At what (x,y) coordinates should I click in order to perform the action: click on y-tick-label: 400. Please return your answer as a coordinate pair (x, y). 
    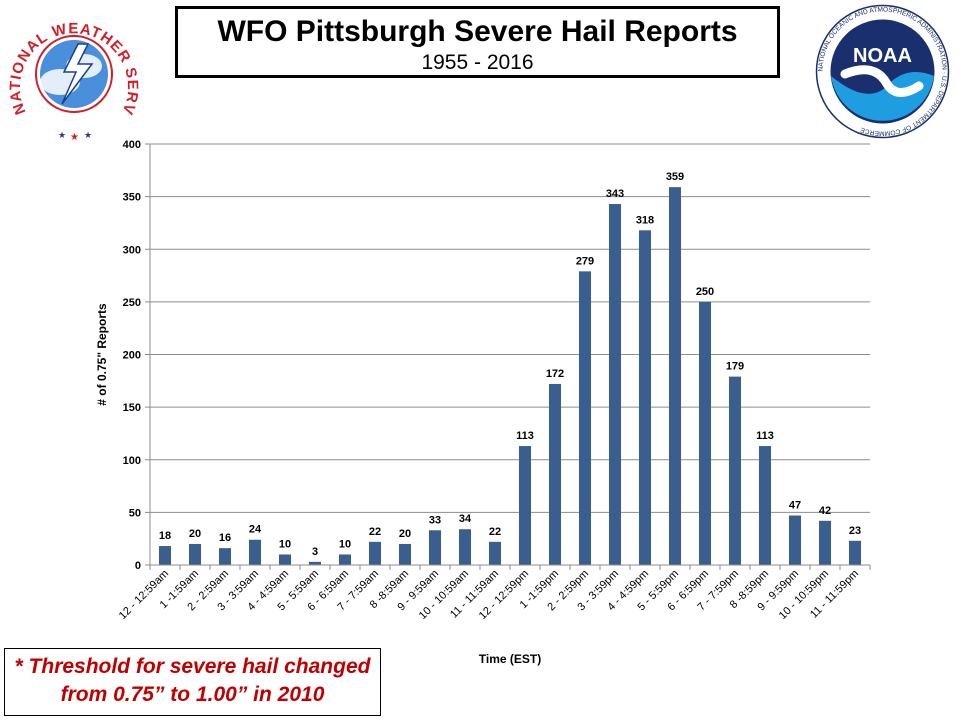
    Looking at the image, I should click on (132, 145).